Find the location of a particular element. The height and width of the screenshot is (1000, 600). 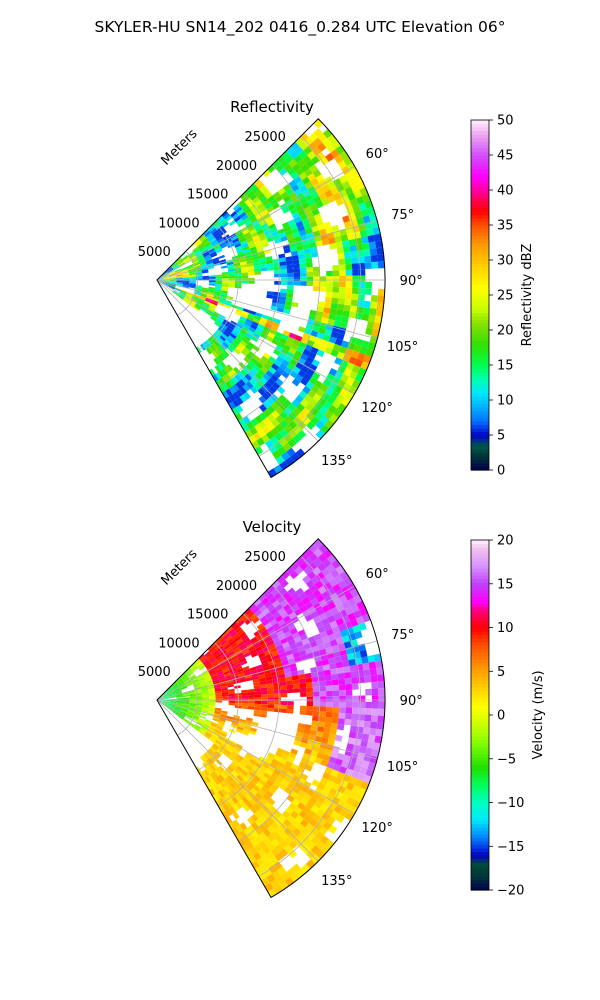

colorbar-tick-label: 10 is located at coordinates (505, 628).